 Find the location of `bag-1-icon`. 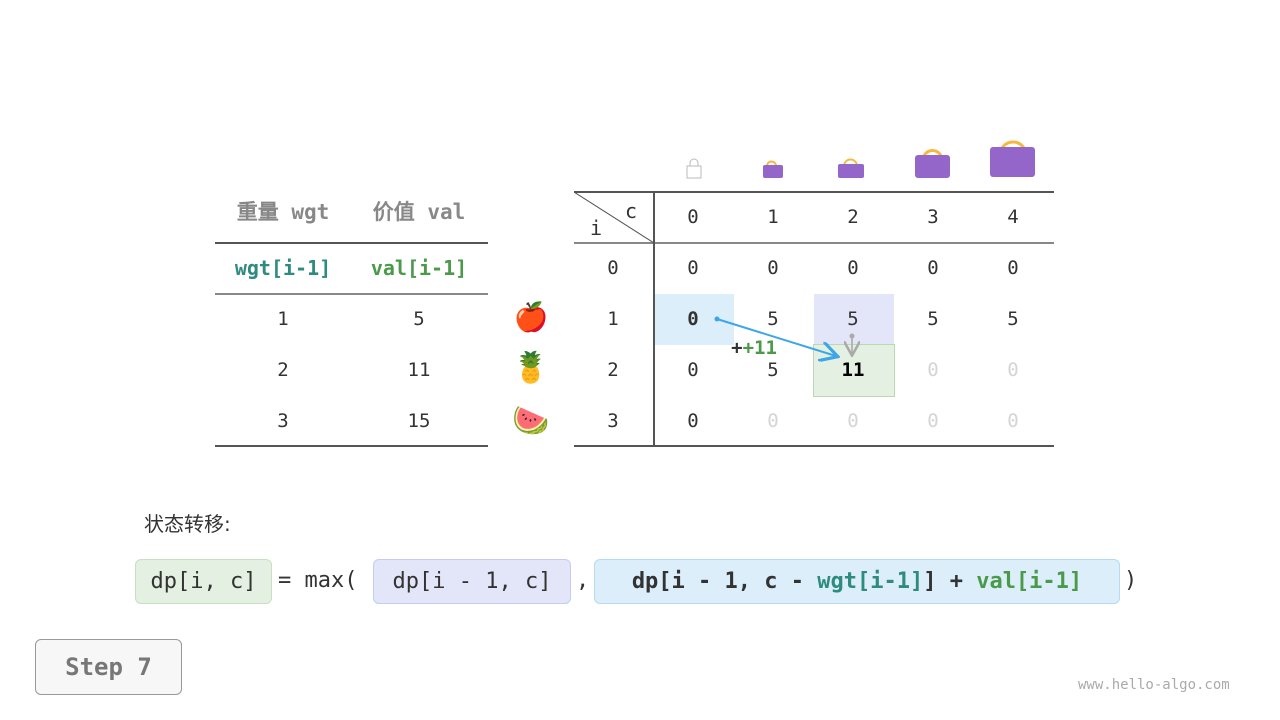

bag-1-icon is located at coordinates (773, 169).